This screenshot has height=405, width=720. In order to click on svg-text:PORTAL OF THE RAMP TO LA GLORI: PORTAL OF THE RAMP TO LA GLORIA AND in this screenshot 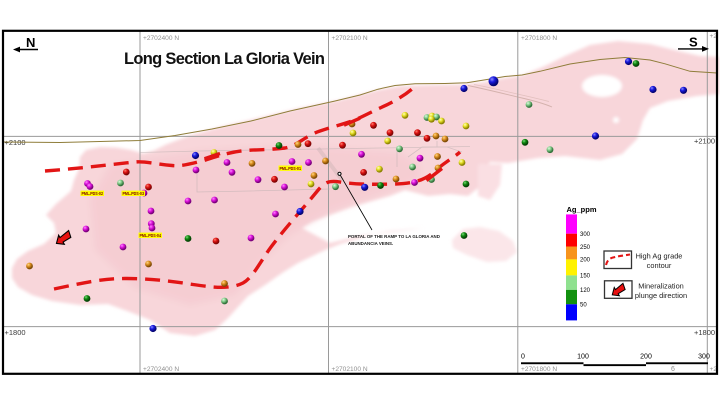, I will do `click(394, 236)`.